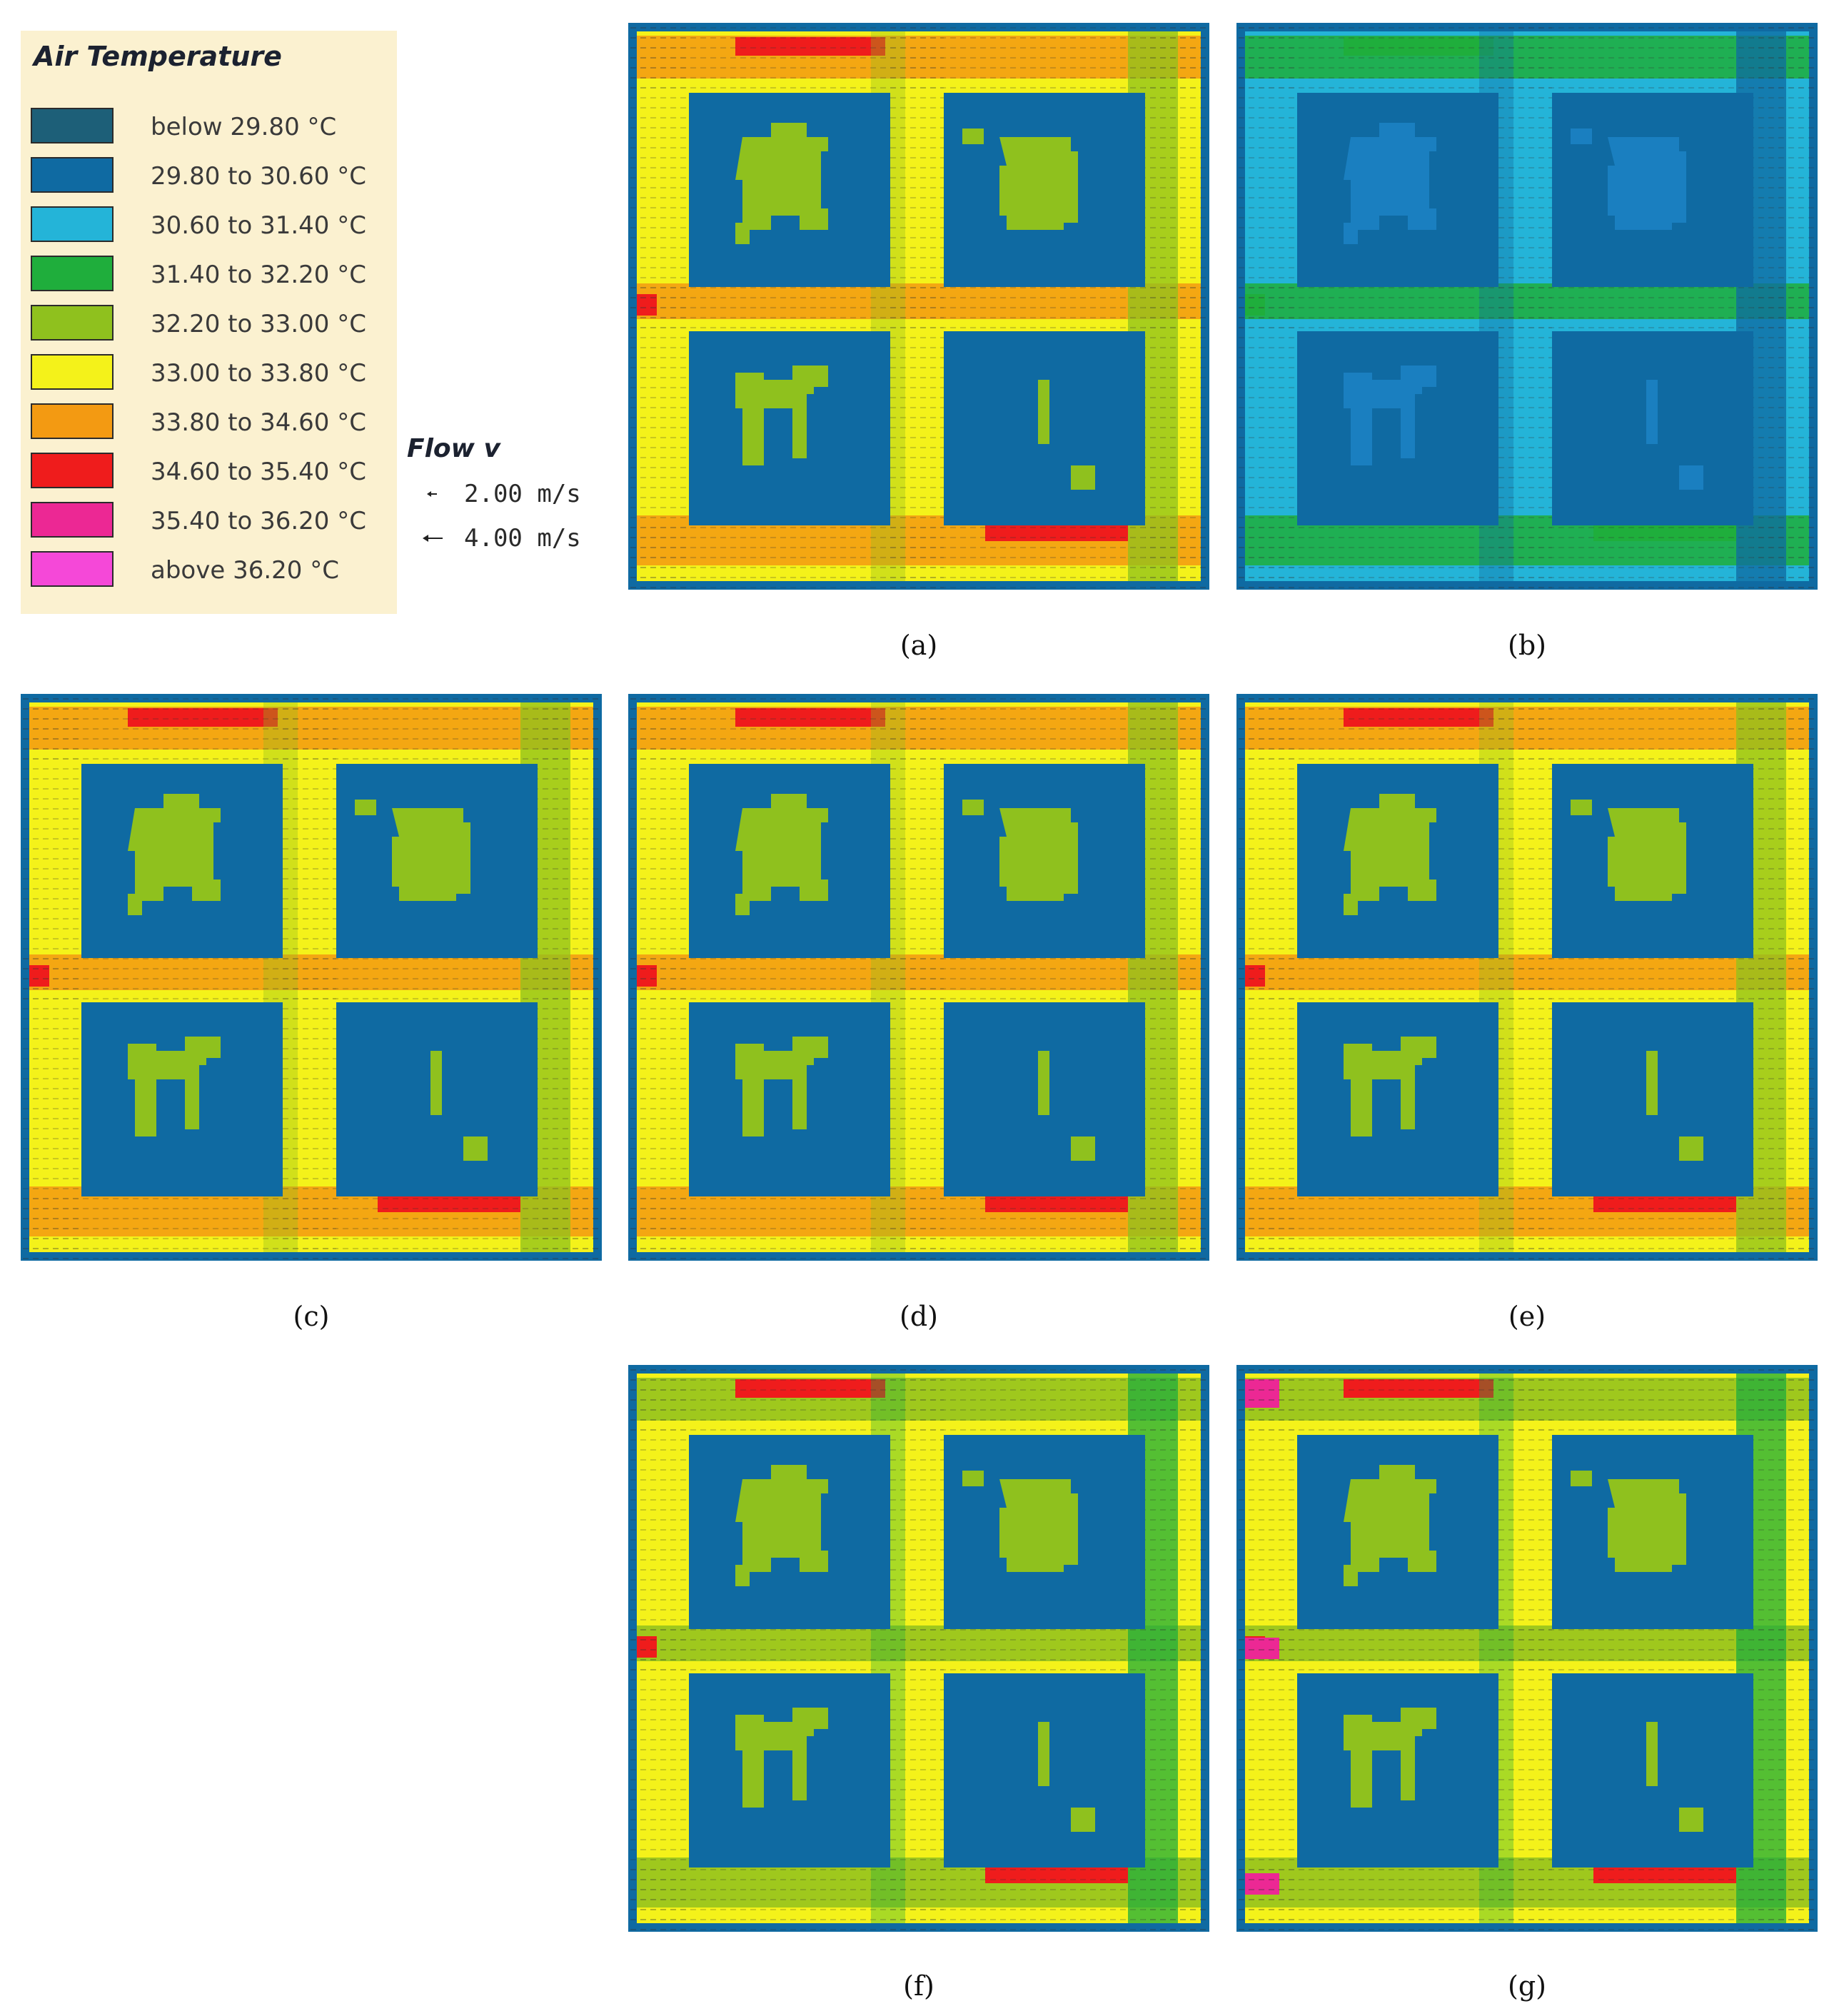 This screenshot has height=2016, width=1839. I want to click on flow-legend-row: 2.00 m/s, so click(524, 494).